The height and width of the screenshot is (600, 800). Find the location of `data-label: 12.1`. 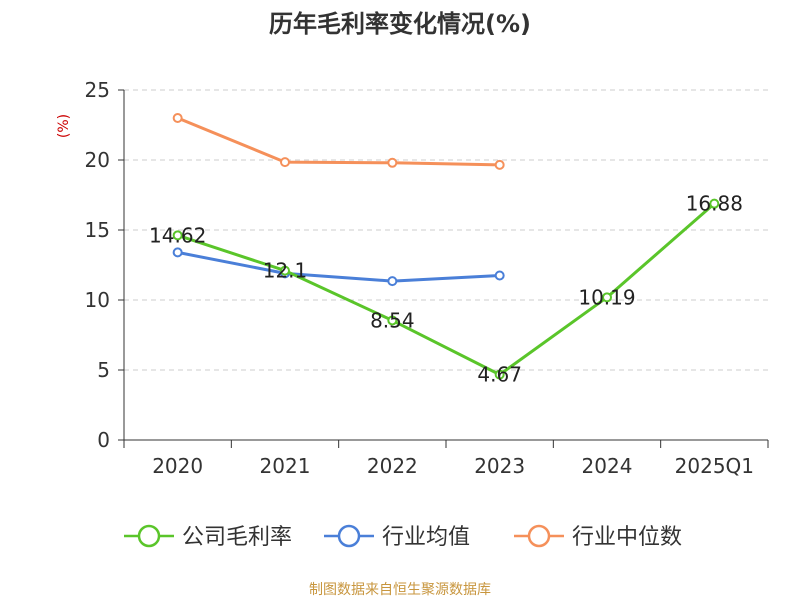

data-label: 12.1 is located at coordinates (285, 271).